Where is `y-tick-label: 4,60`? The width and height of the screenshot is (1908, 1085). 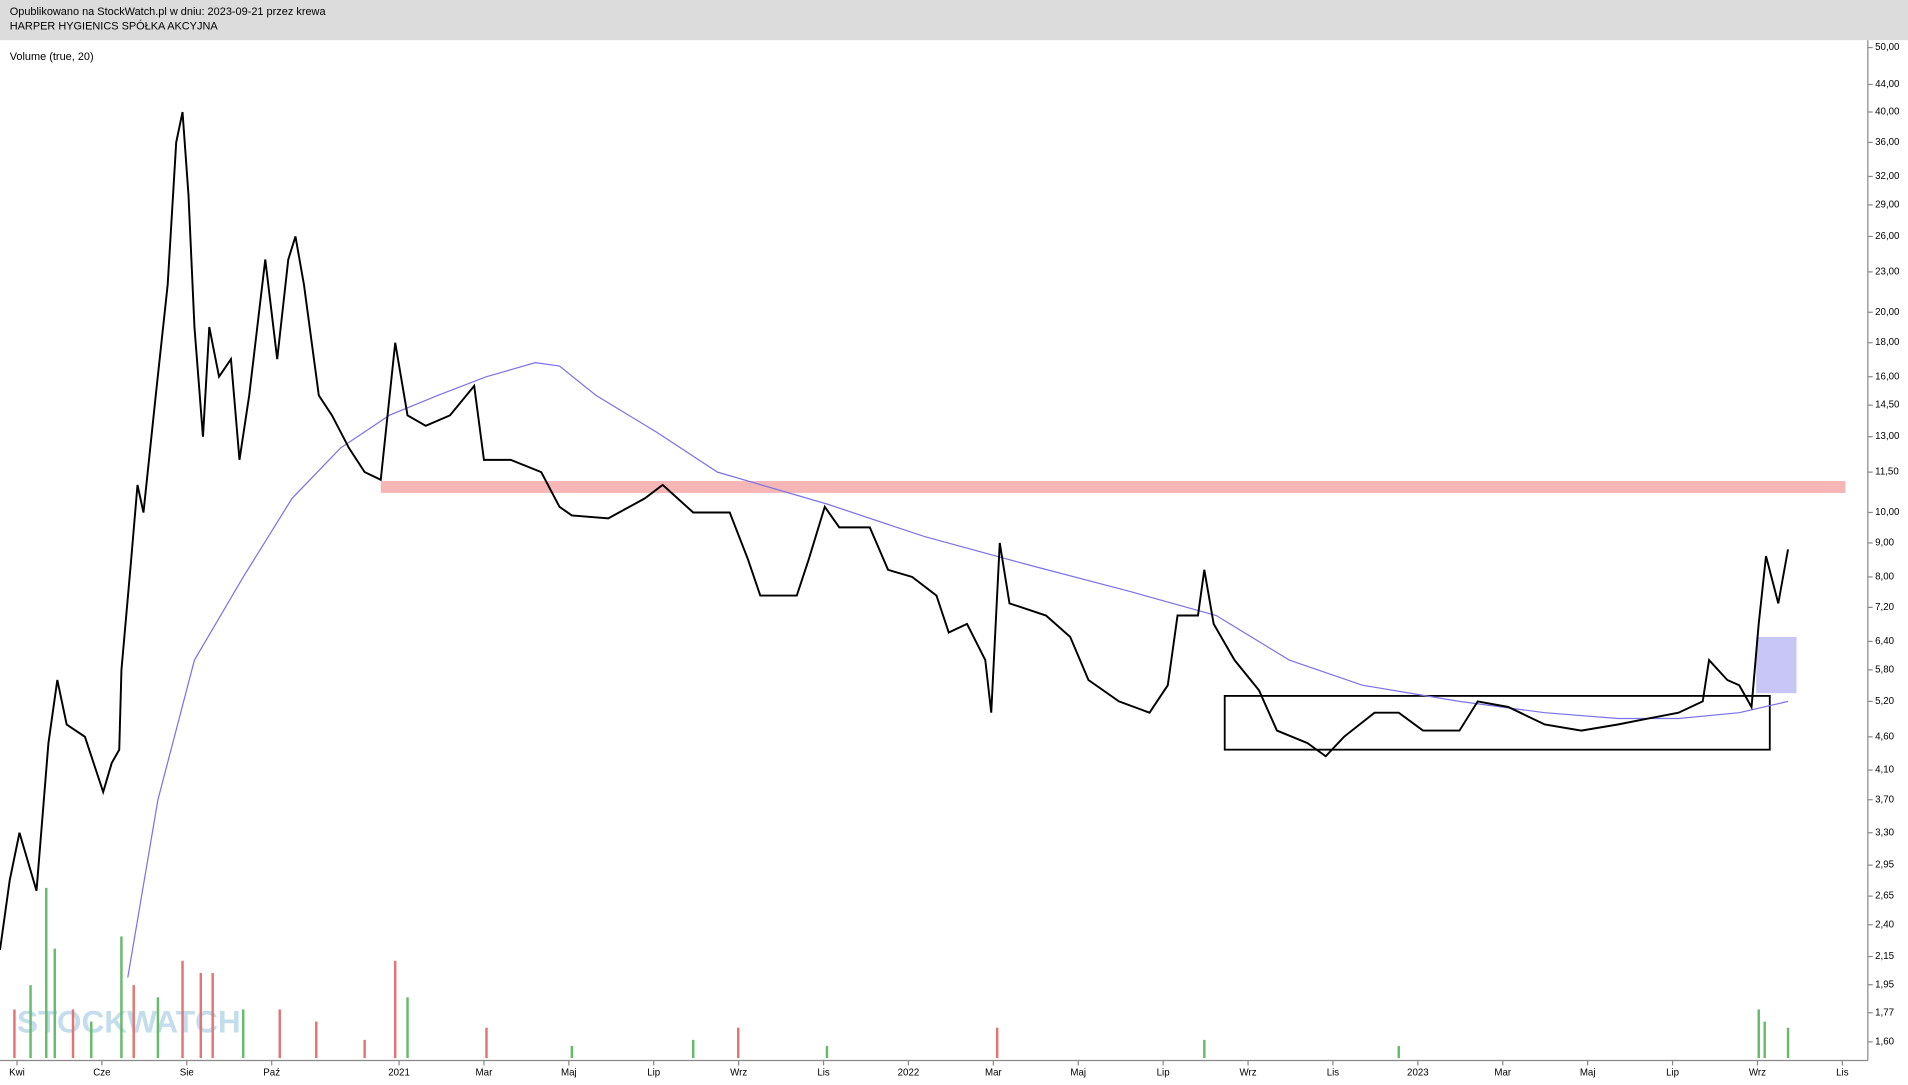 y-tick-label: 4,60 is located at coordinates (1885, 736).